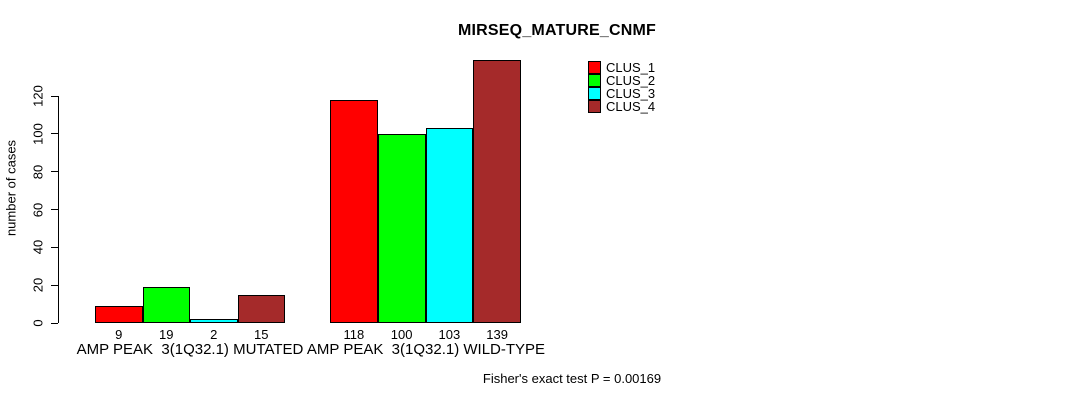  What do you see at coordinates (631, 67) in the screenshot?
I see `legend-label: CLUS_1` at bounding box center [631, 67].